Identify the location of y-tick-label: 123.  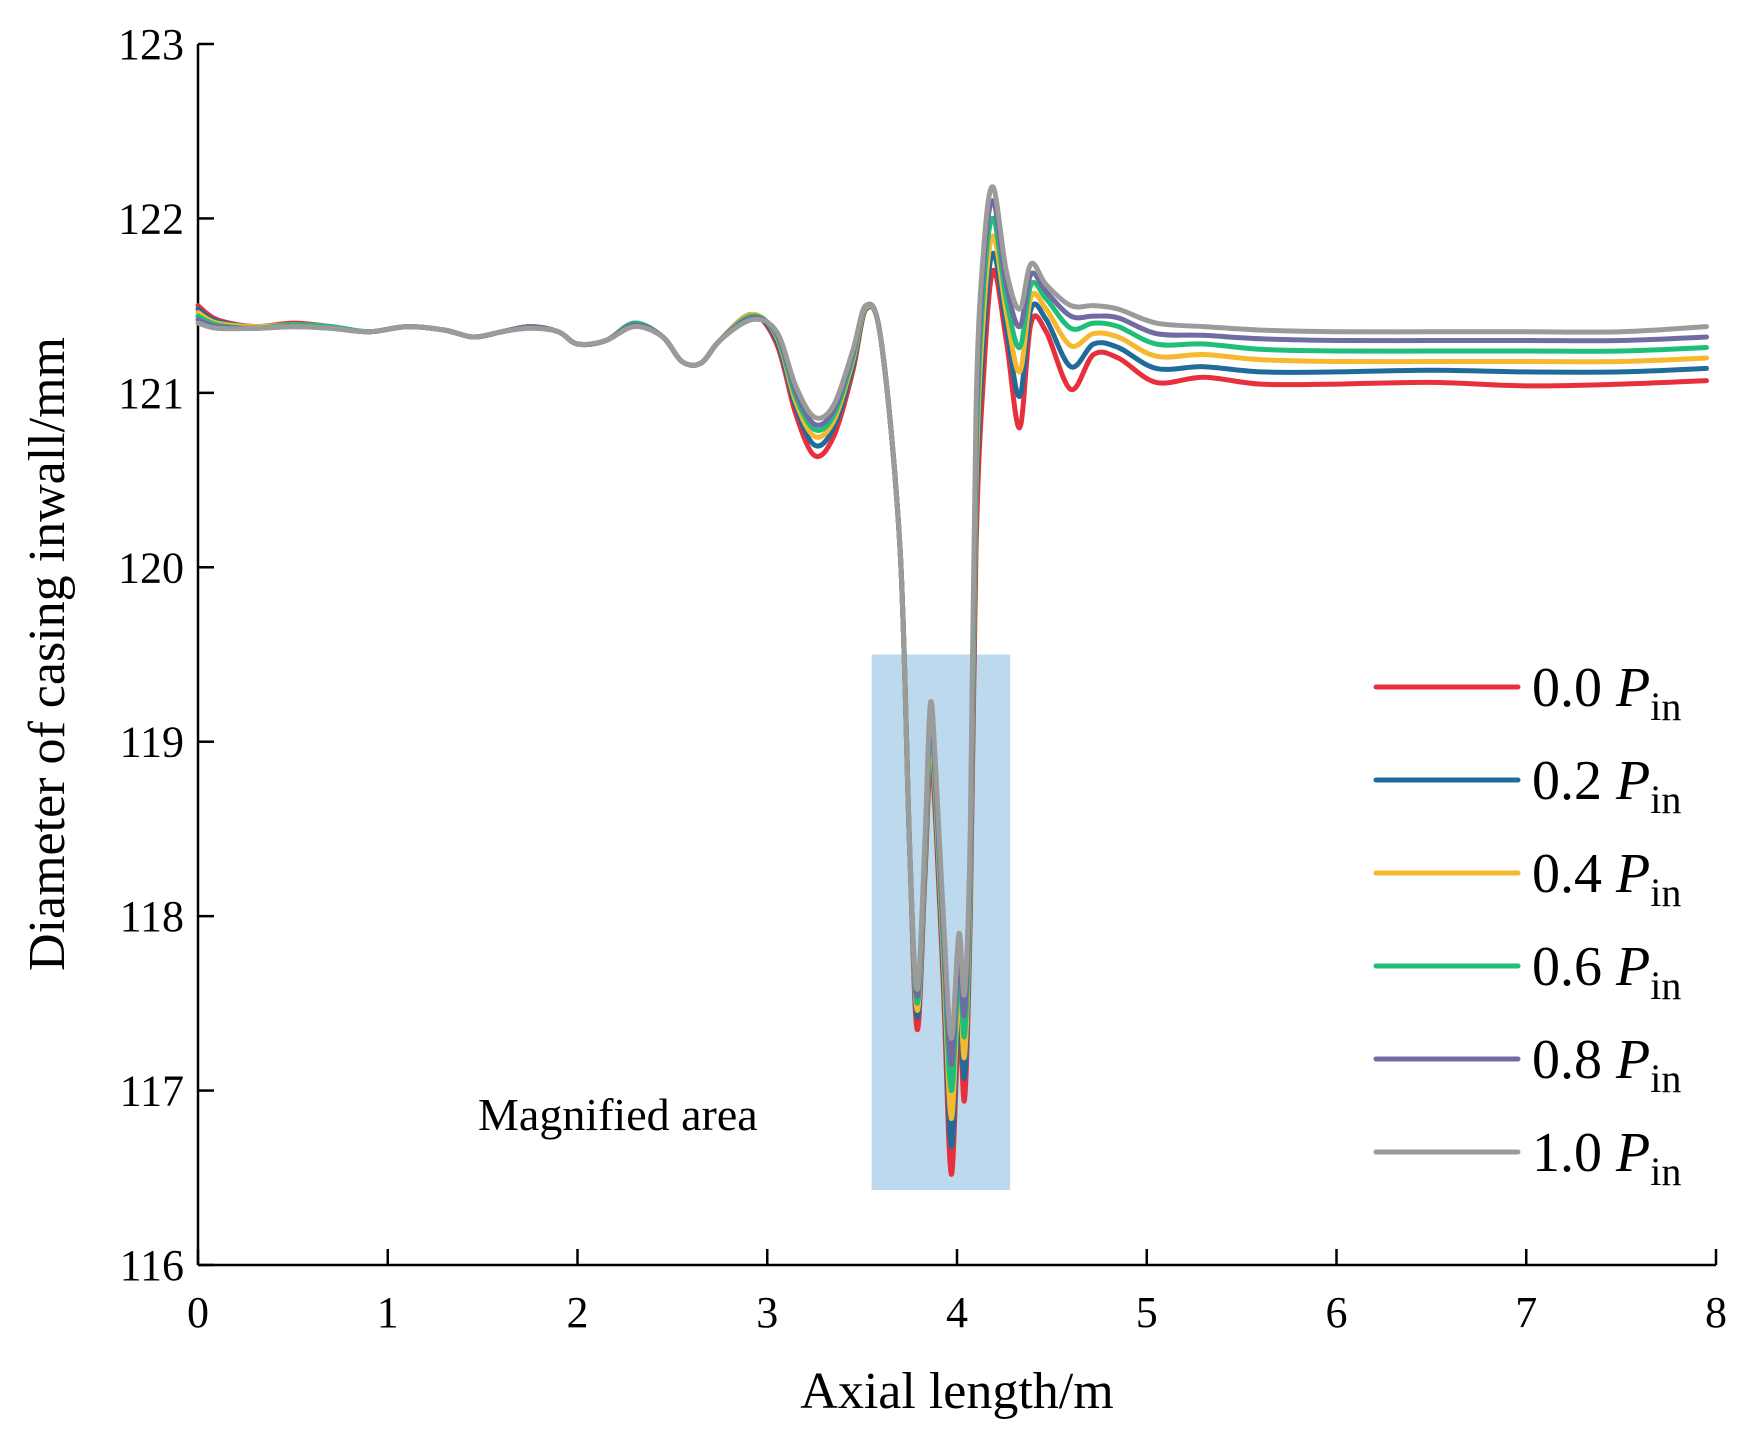
(151, 44).